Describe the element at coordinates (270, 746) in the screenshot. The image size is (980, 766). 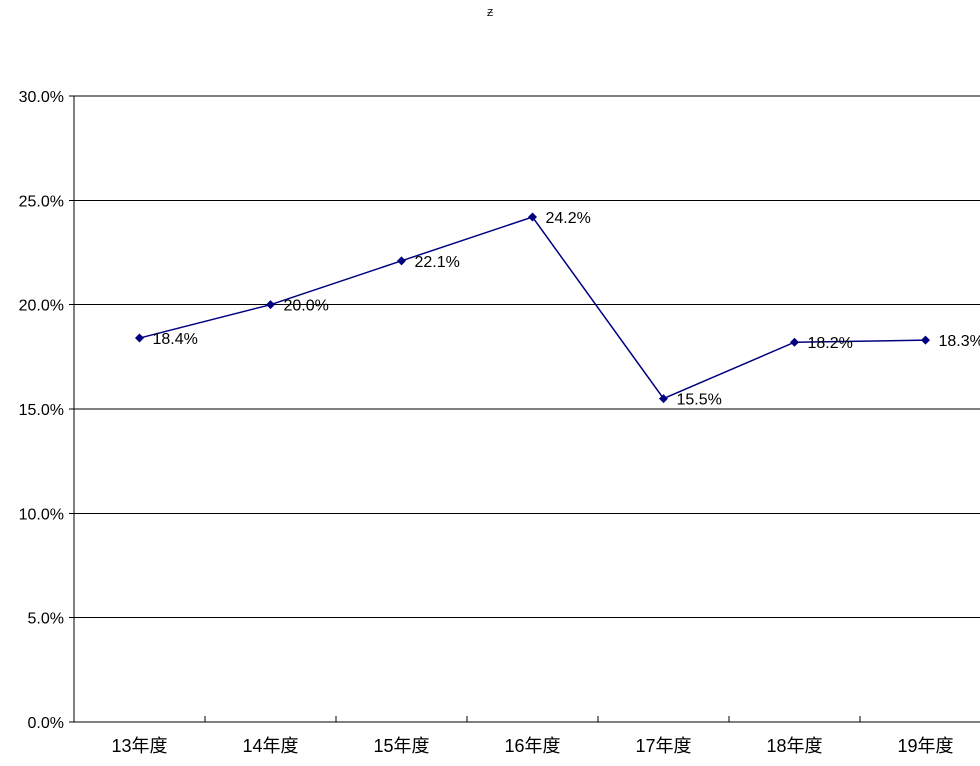
I see `x-tick-label-1: 14年度` at that location.